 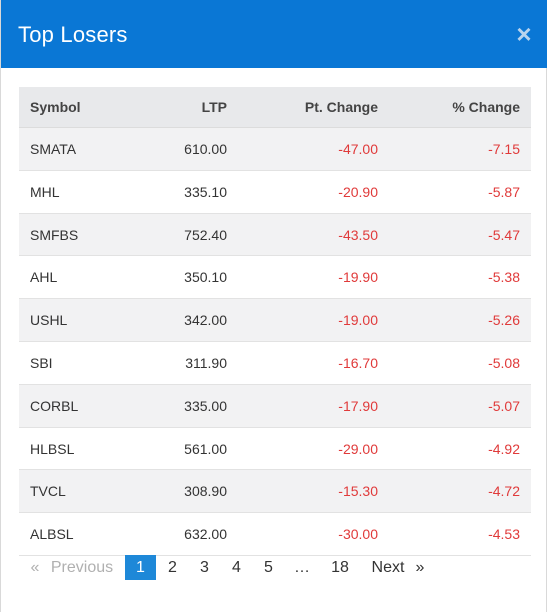 What do you see at coordinates (214, 107) in the screenshot?
I see `column-header-ltp: LTP` at bounding box center [214, 107].